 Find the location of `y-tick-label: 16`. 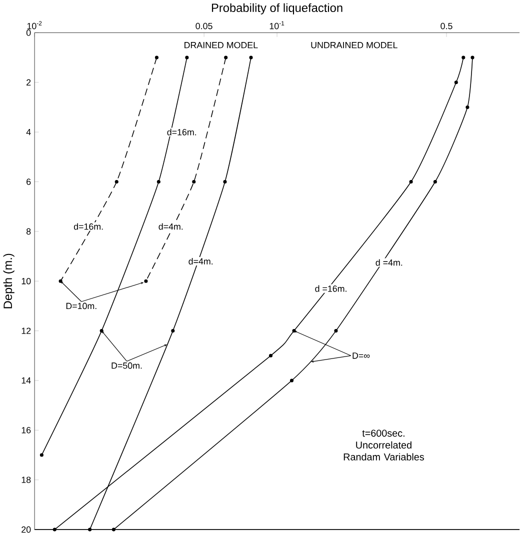

y-tick-label: 16 is located at coordinates (26, 430).